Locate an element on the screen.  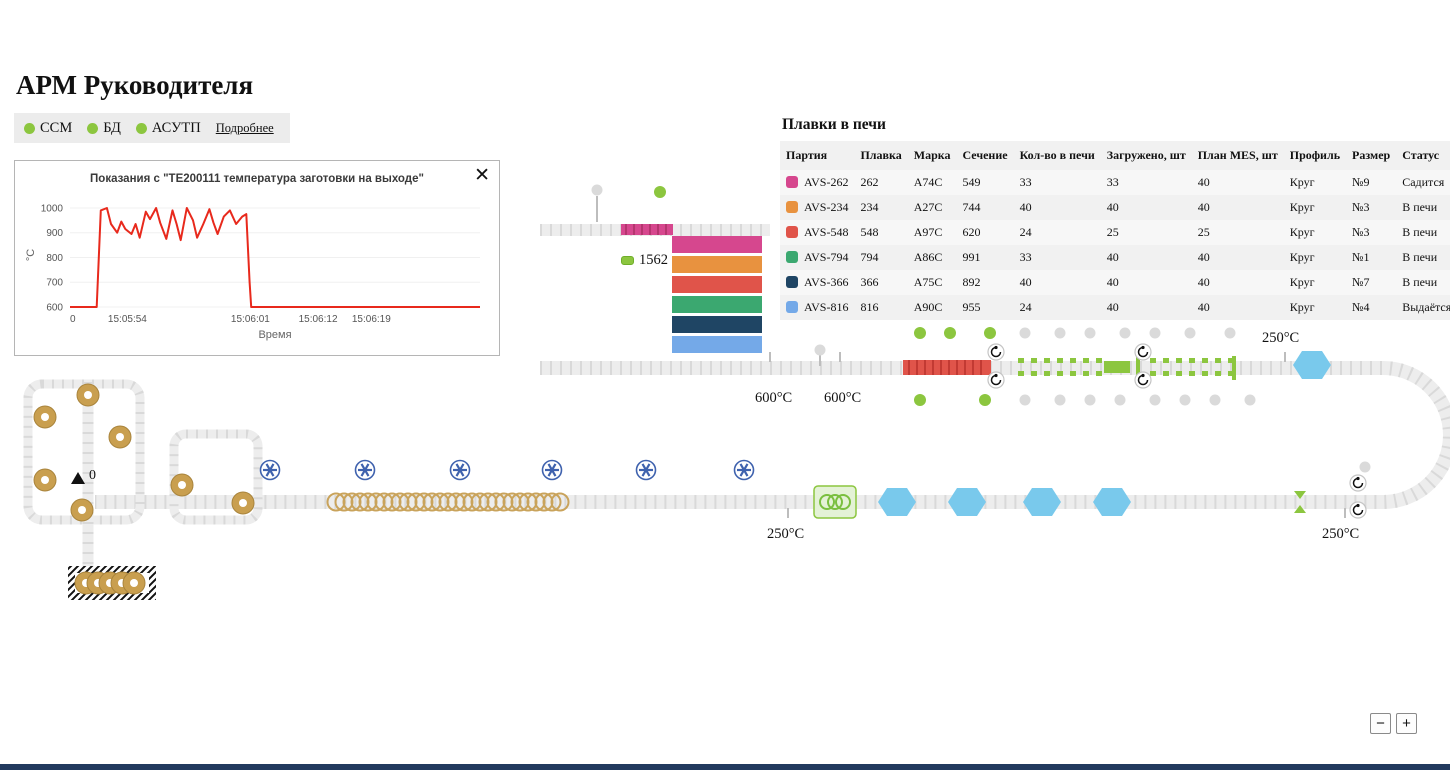
zoom-in-button: + is located at coordinates (1406, 723).